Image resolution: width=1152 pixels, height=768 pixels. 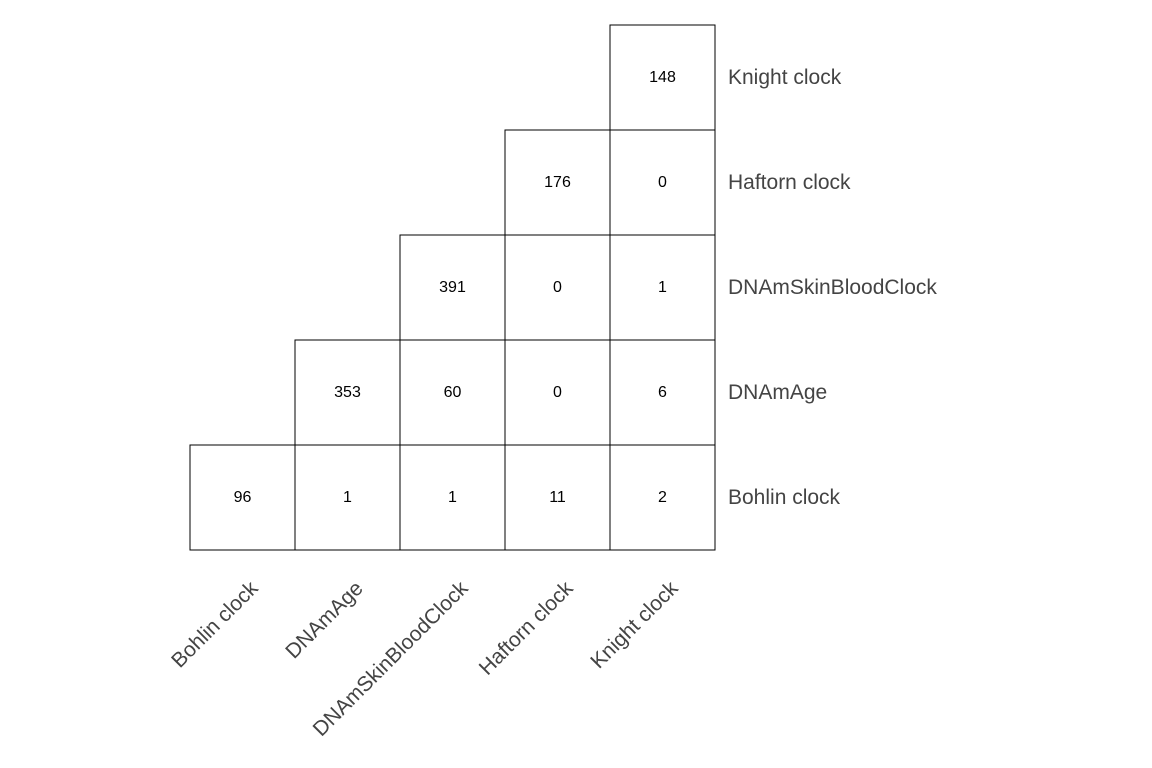 I want to click on cell-value: 148, so click(x=662, y=77).